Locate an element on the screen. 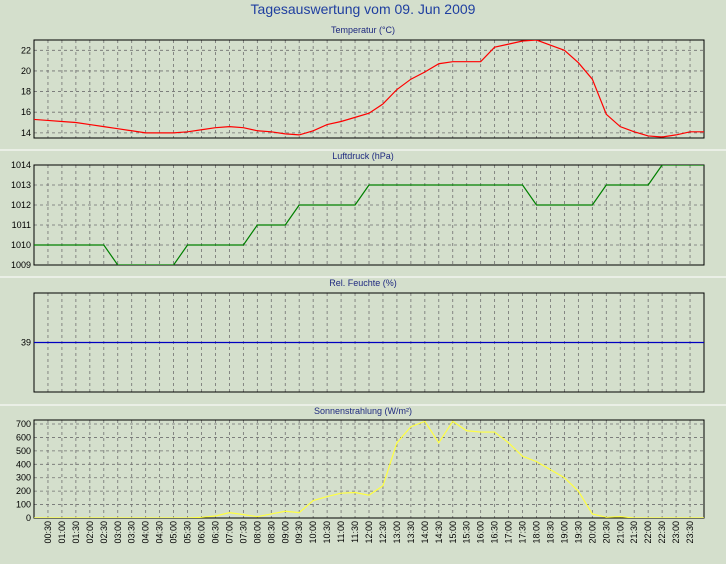 Image resolution: width=726 pixels, height=564 pixels. air-pressure-title: Luftdruck (hPa) is located at coordinates (363, 156).